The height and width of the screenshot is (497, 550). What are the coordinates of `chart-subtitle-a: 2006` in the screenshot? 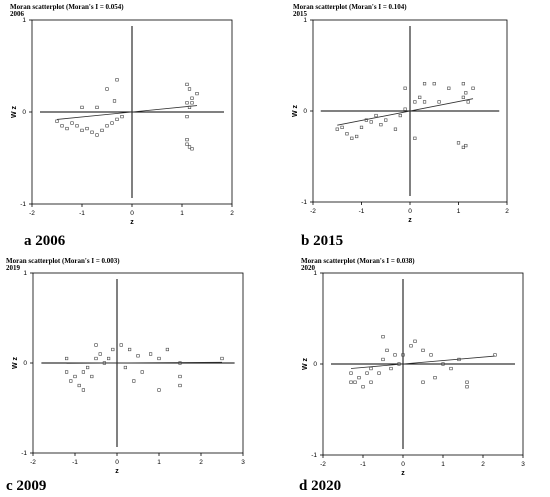 It's located at (17, 14).